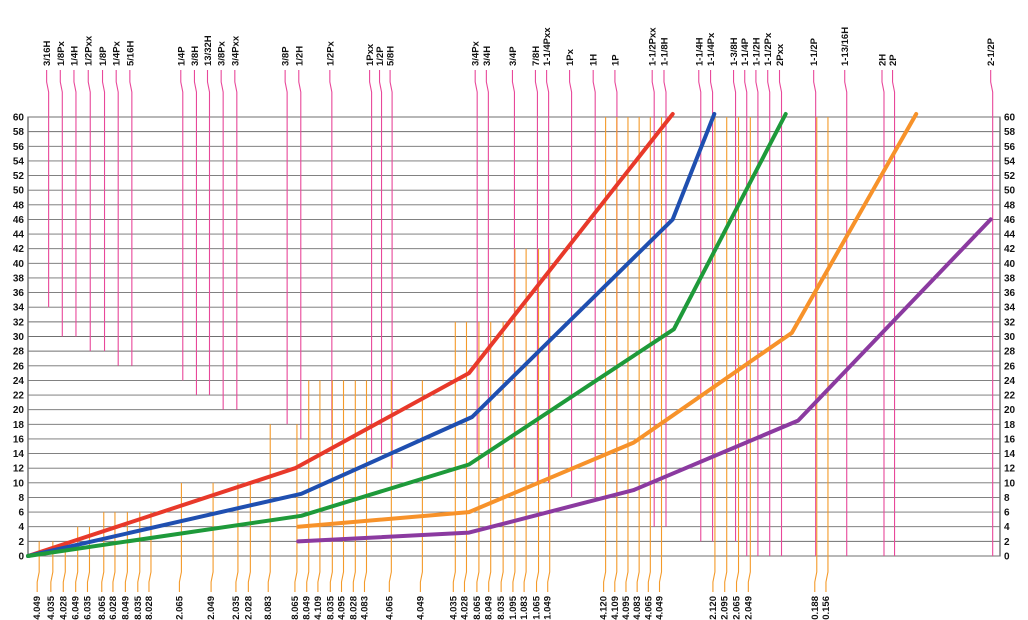 This screenshot has width=1028, height=620. What do you see at coordinates (1010, 147) in the screenshot?
I see `y-tick-label-right: 56` at bounding box center [1010, 147].